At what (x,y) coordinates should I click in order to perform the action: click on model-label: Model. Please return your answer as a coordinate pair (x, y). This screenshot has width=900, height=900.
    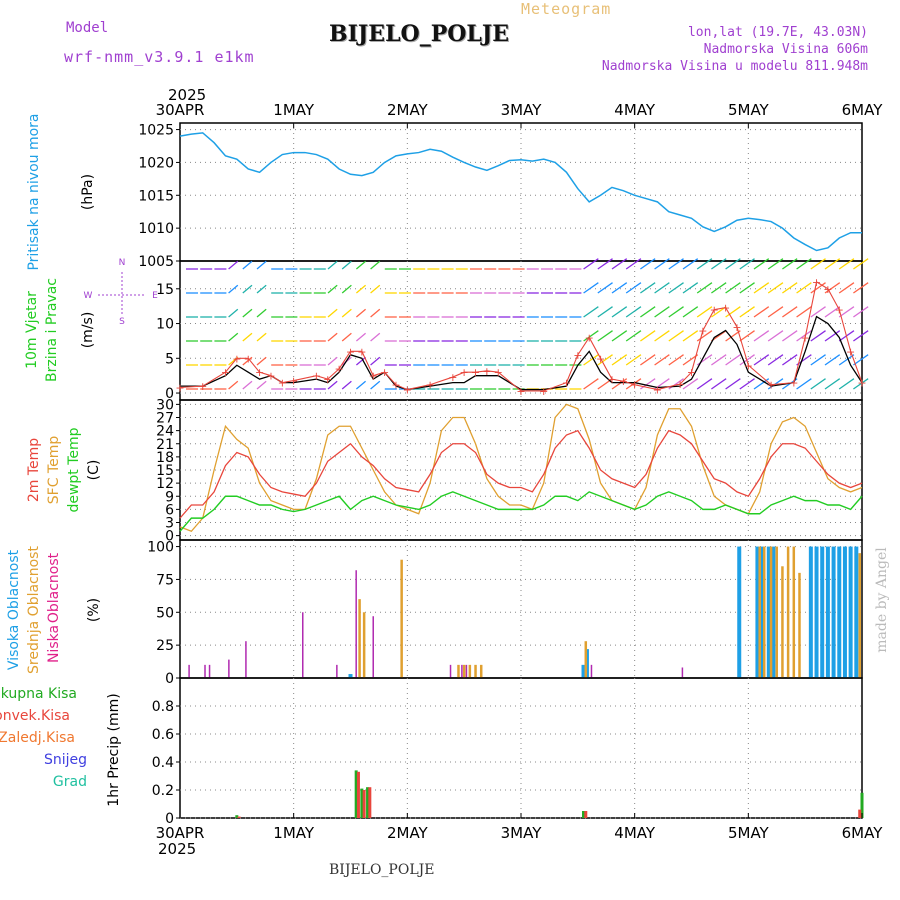
    Looking at the image, I should click on (87, 28).